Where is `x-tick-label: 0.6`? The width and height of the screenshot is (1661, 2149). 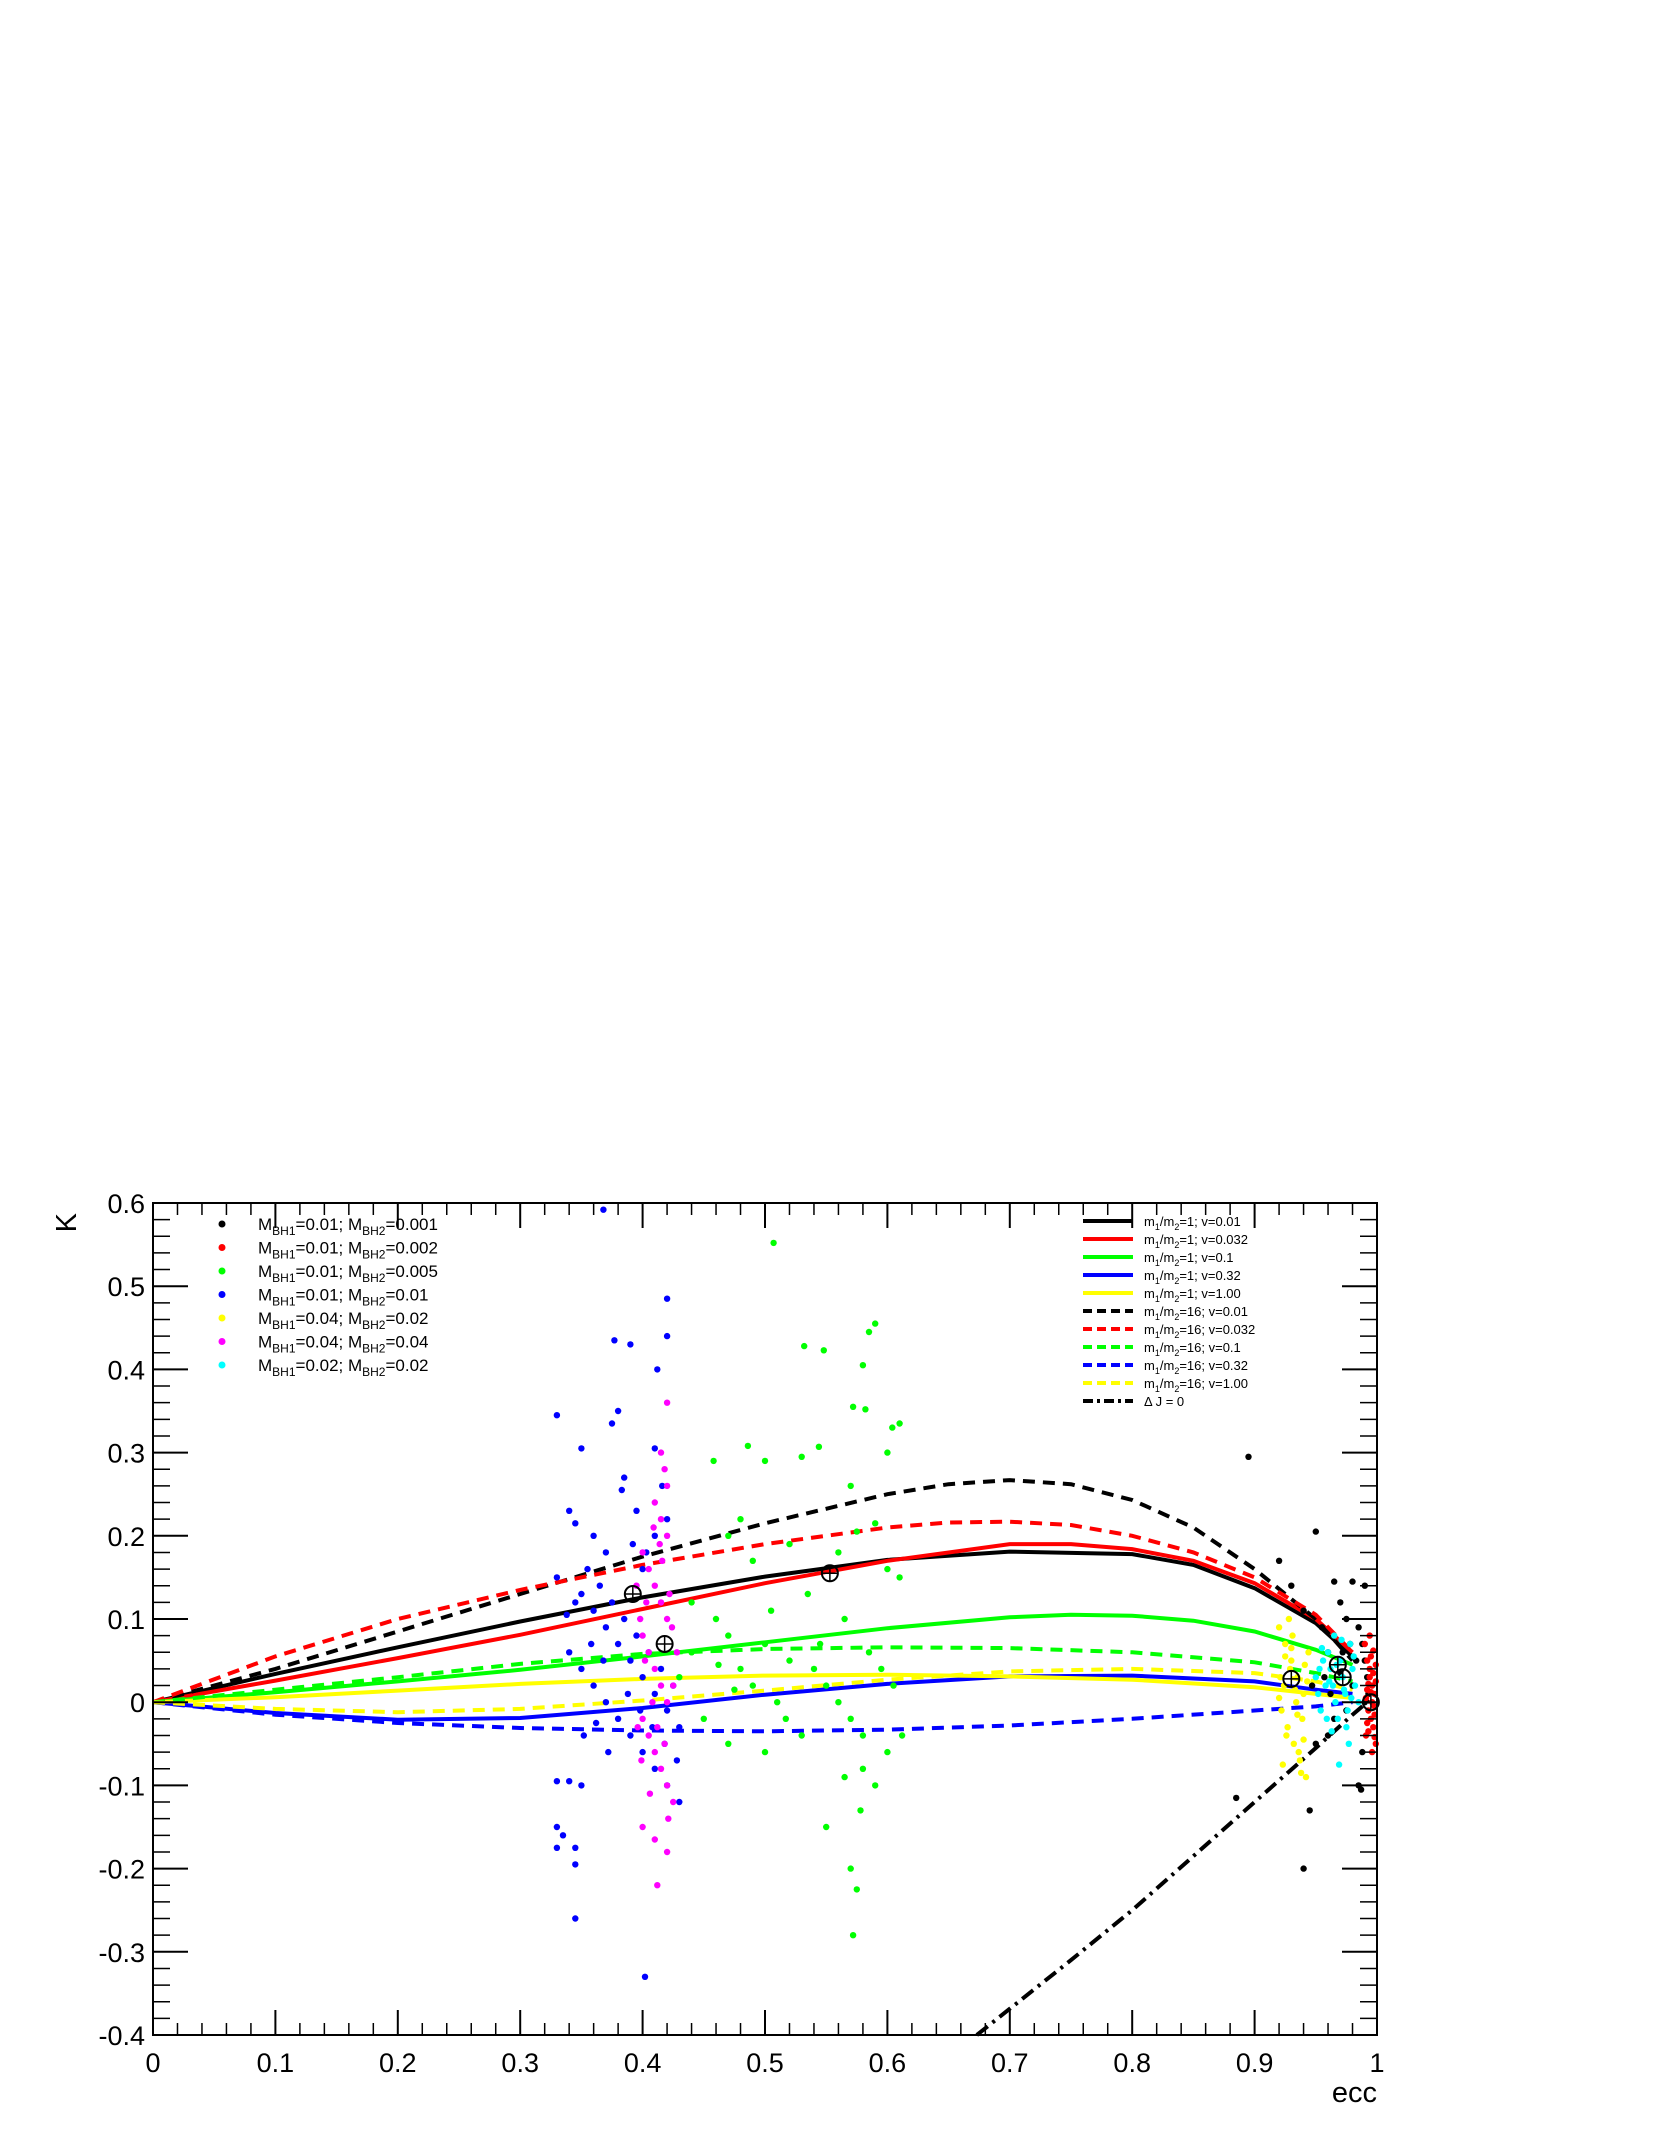 x-tick-label: 0.6 is located at coordinates (888, 2063).